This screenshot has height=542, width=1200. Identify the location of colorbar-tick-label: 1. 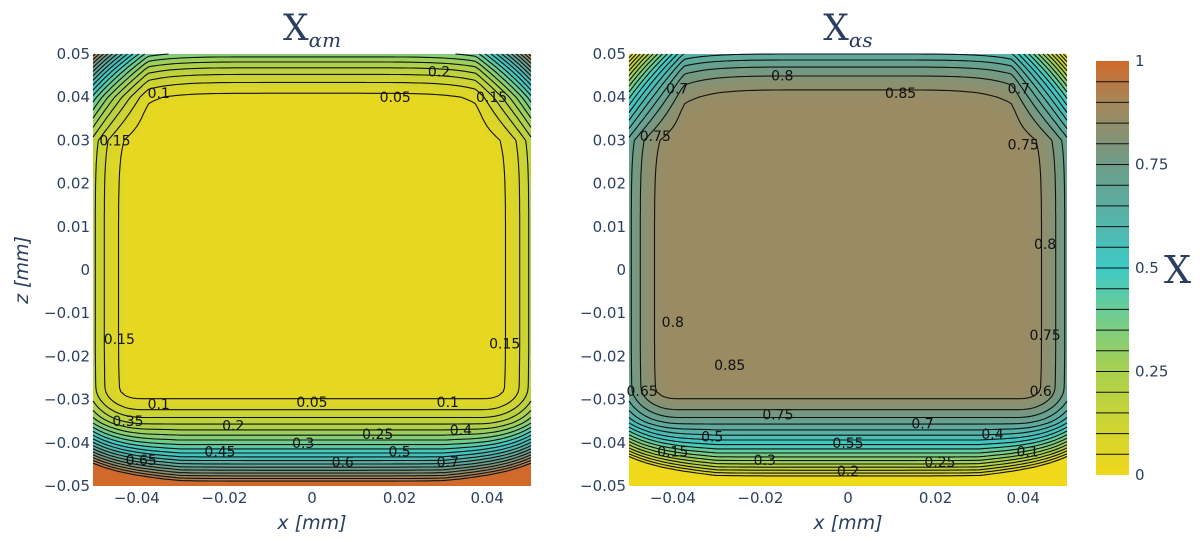
(1140, 61).